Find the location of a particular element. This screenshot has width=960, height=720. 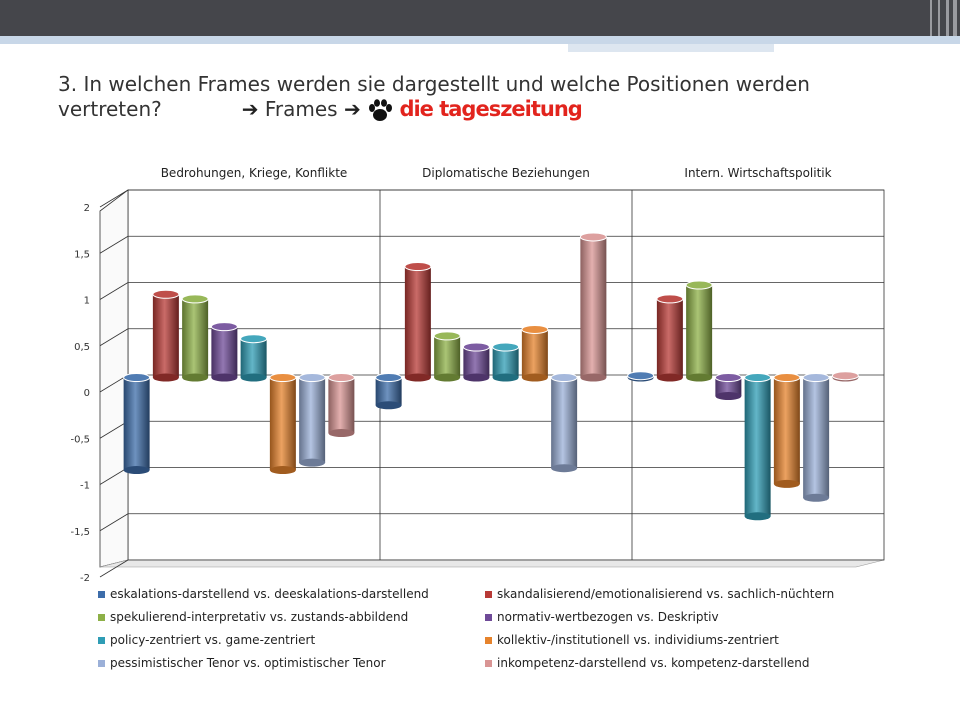

y-tick-label: 2 is located at coordinates (87, 208).